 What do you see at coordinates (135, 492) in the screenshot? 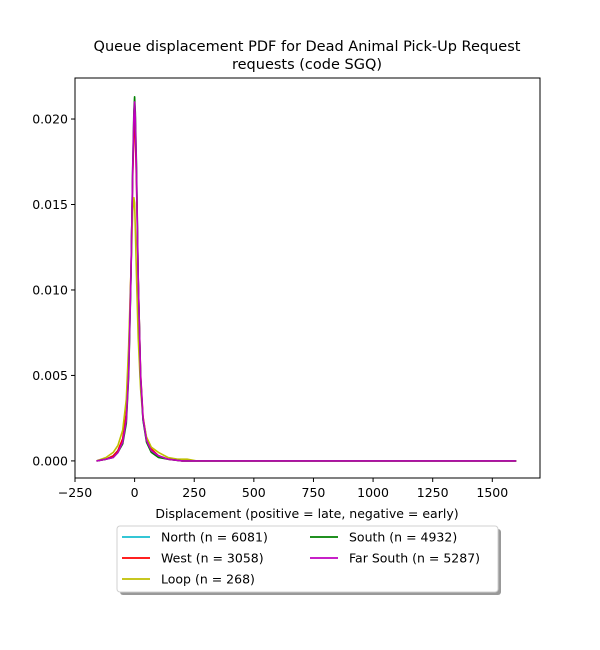
I see `x-tick-label: 0` at bounding box center [135, 492].